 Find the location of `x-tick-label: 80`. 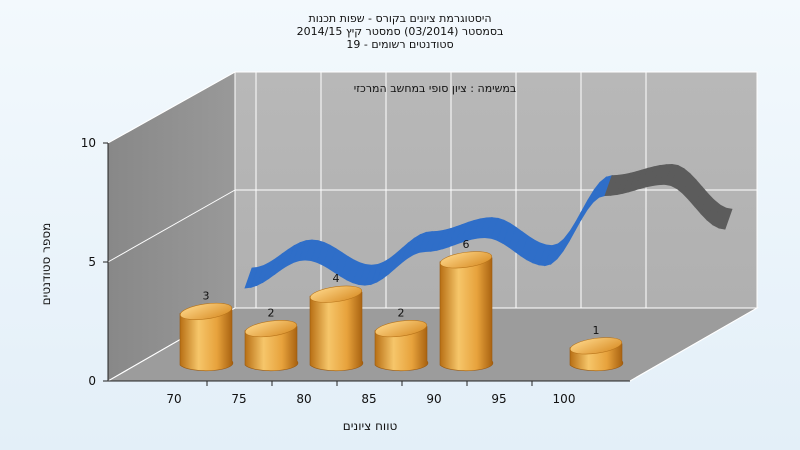

x-tick-label: 80 is located at coordinates (303, 399).